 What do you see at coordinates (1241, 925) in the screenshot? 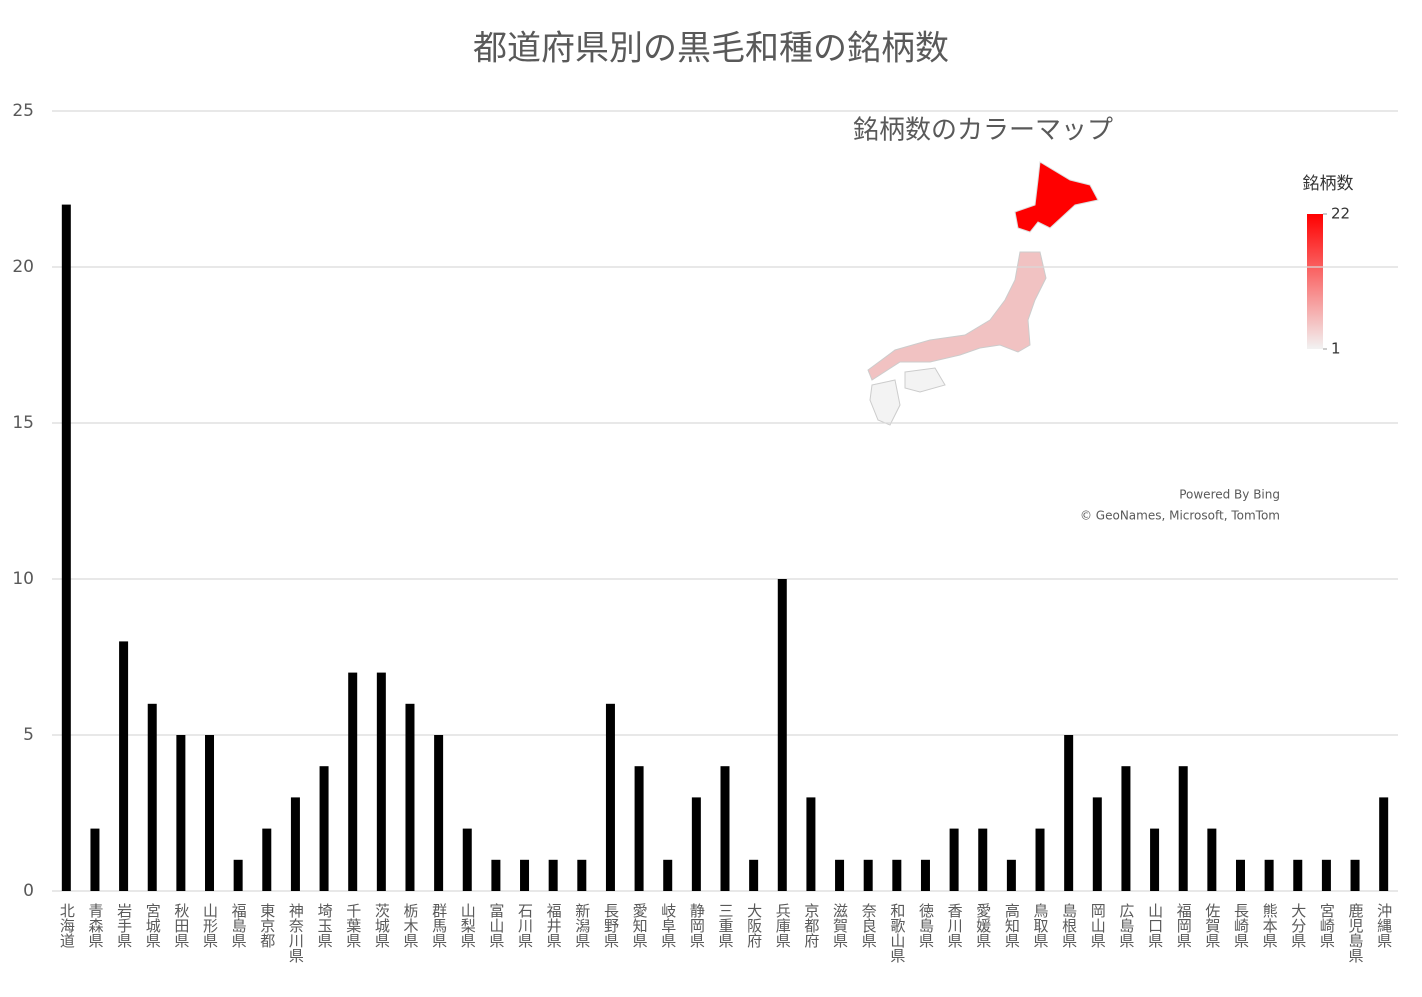
I see `x-tick-label: 長崎県` at bounding box center [1241, 925].